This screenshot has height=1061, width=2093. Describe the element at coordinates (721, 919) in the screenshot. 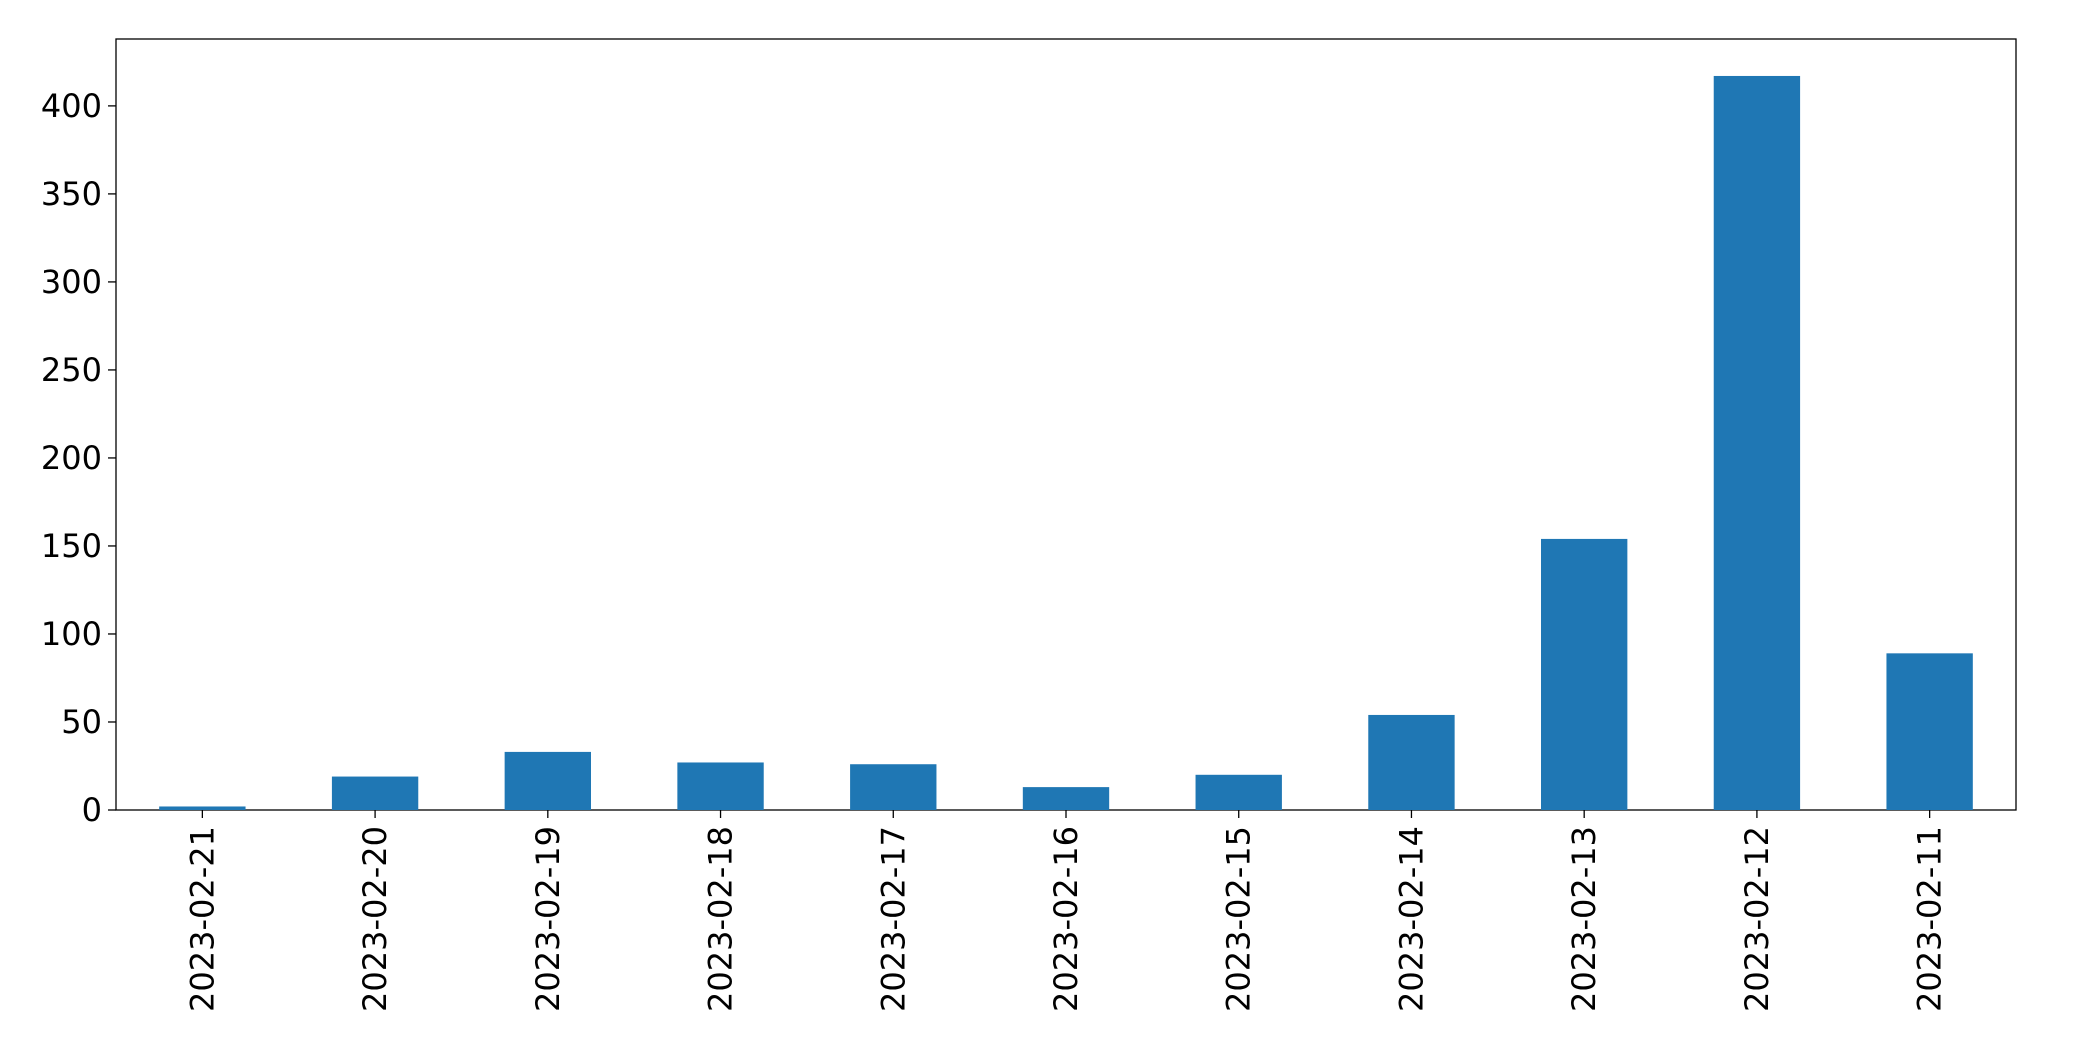

I see `x-tick-label: 2023-02-18` at that location.